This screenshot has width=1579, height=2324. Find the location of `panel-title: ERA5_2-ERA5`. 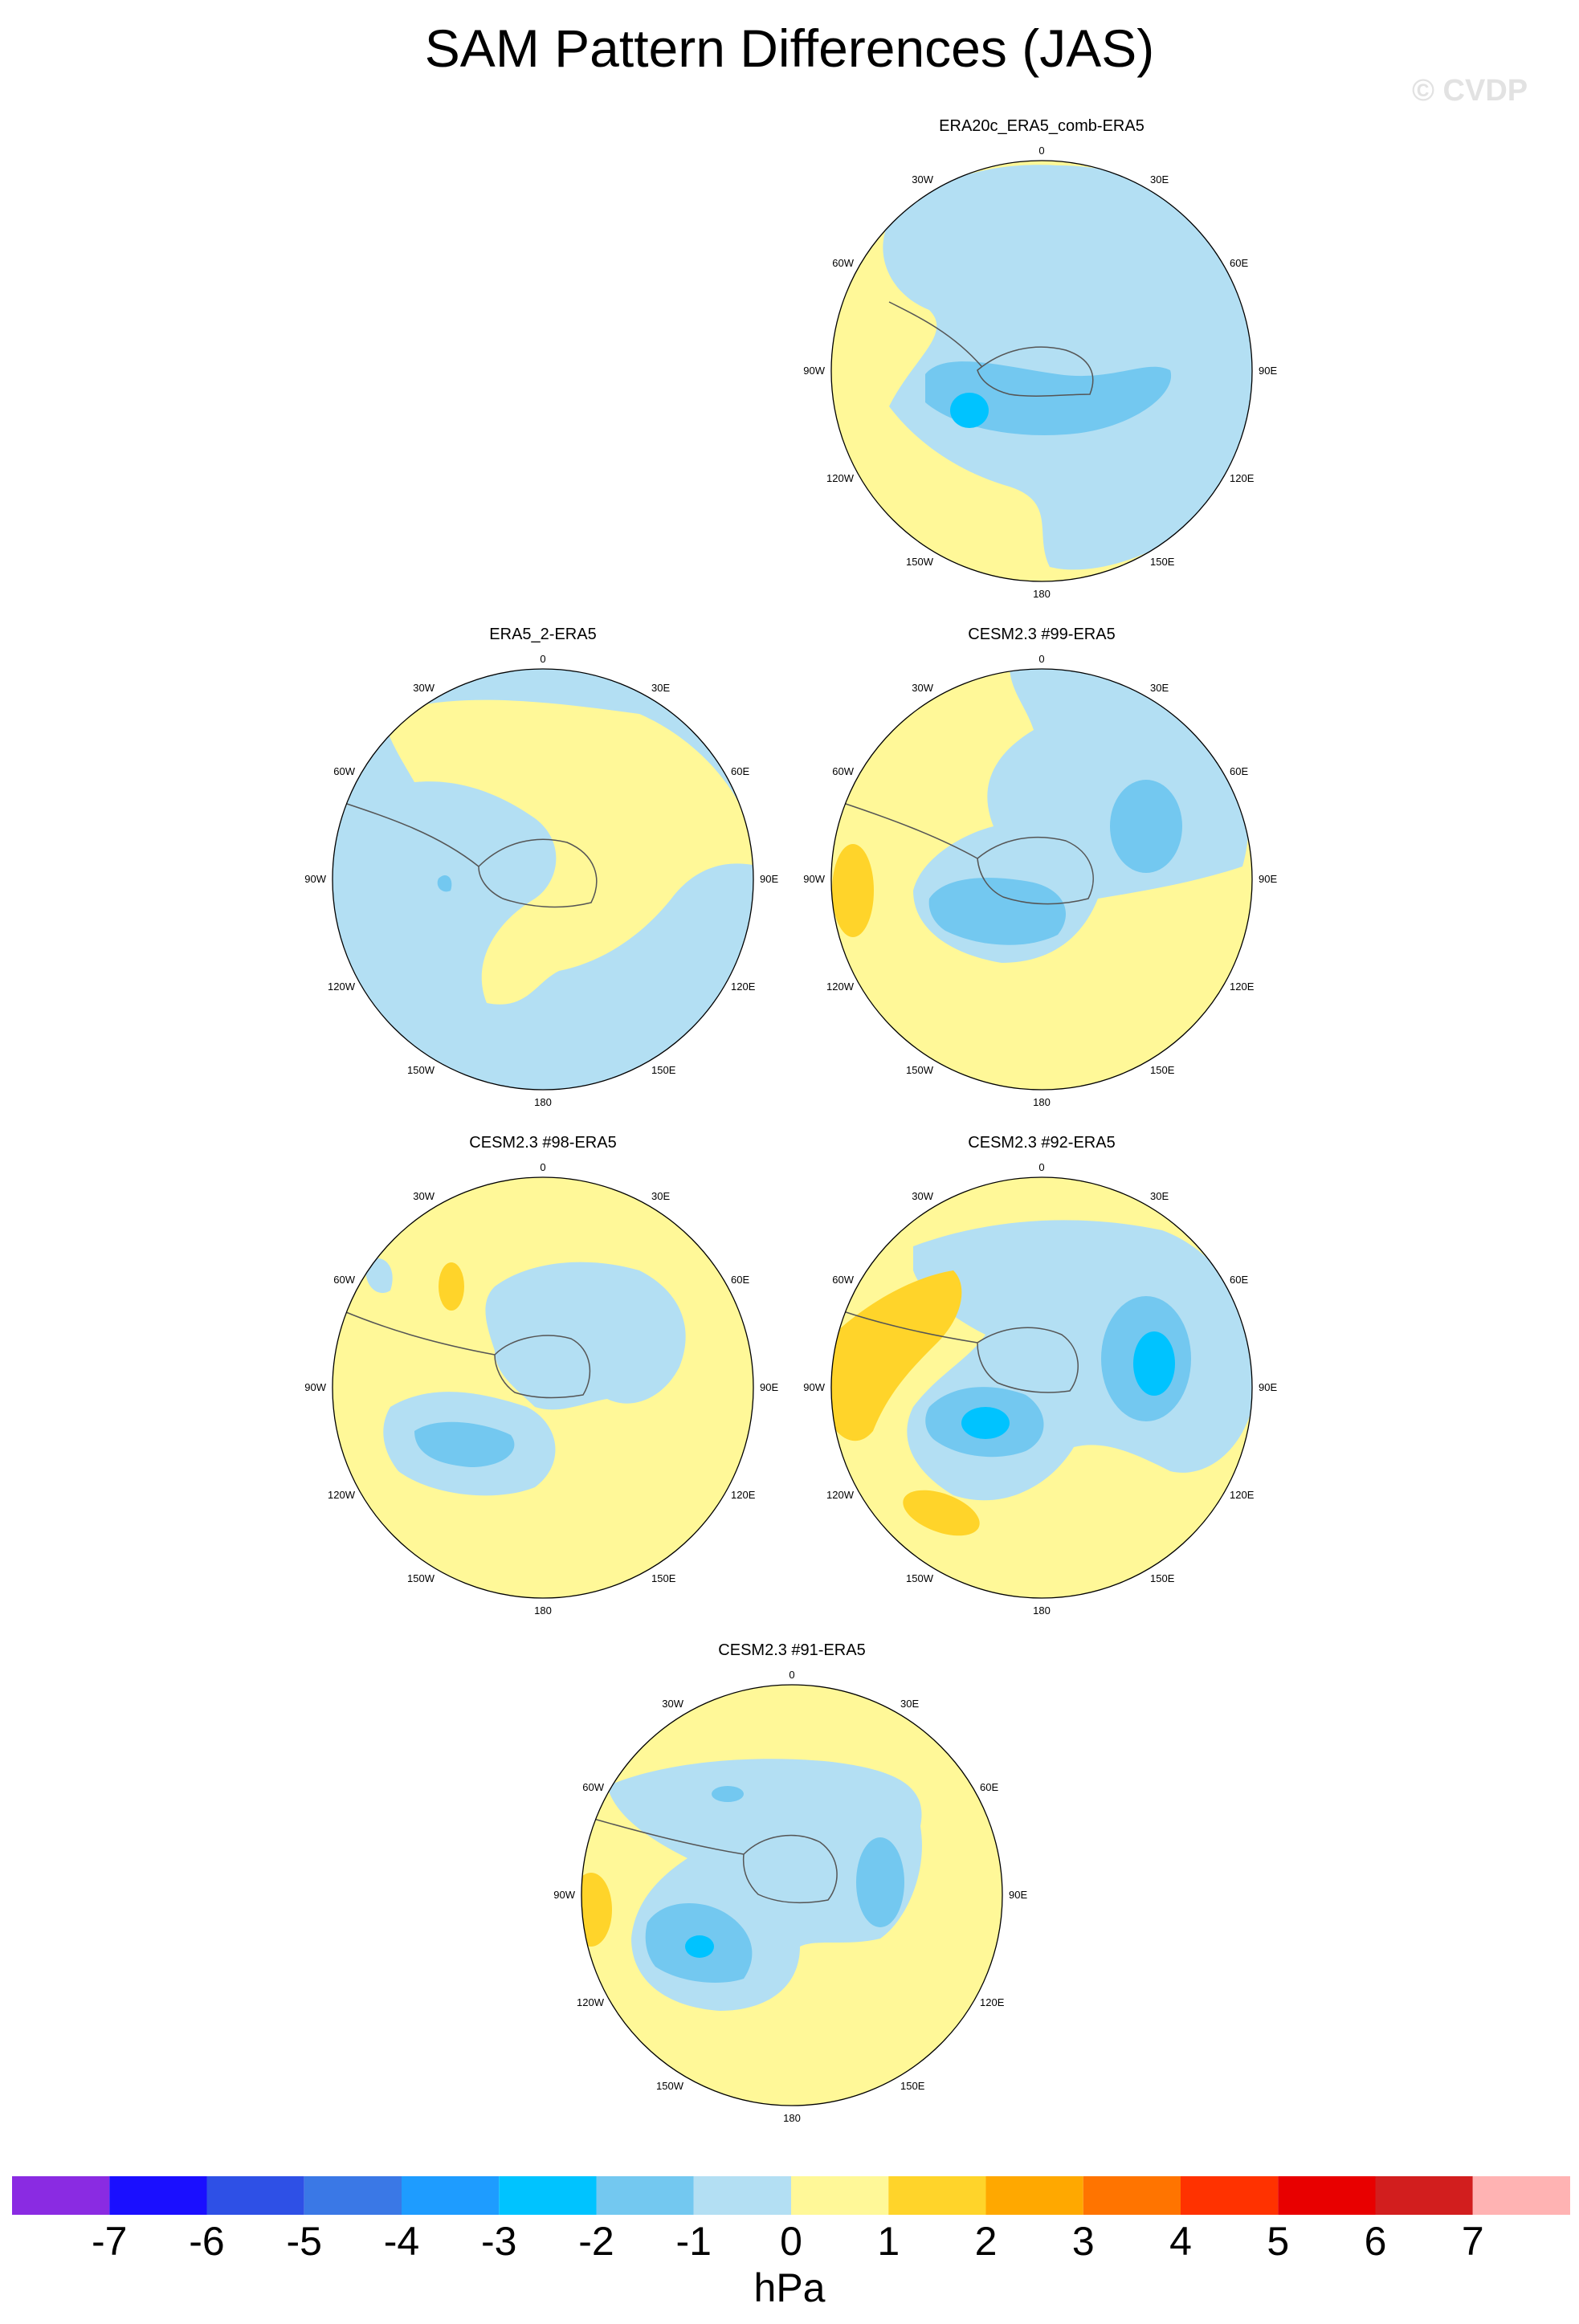

panel-title: ERA5_2-ERA5 is located at coordinates (543, 635).